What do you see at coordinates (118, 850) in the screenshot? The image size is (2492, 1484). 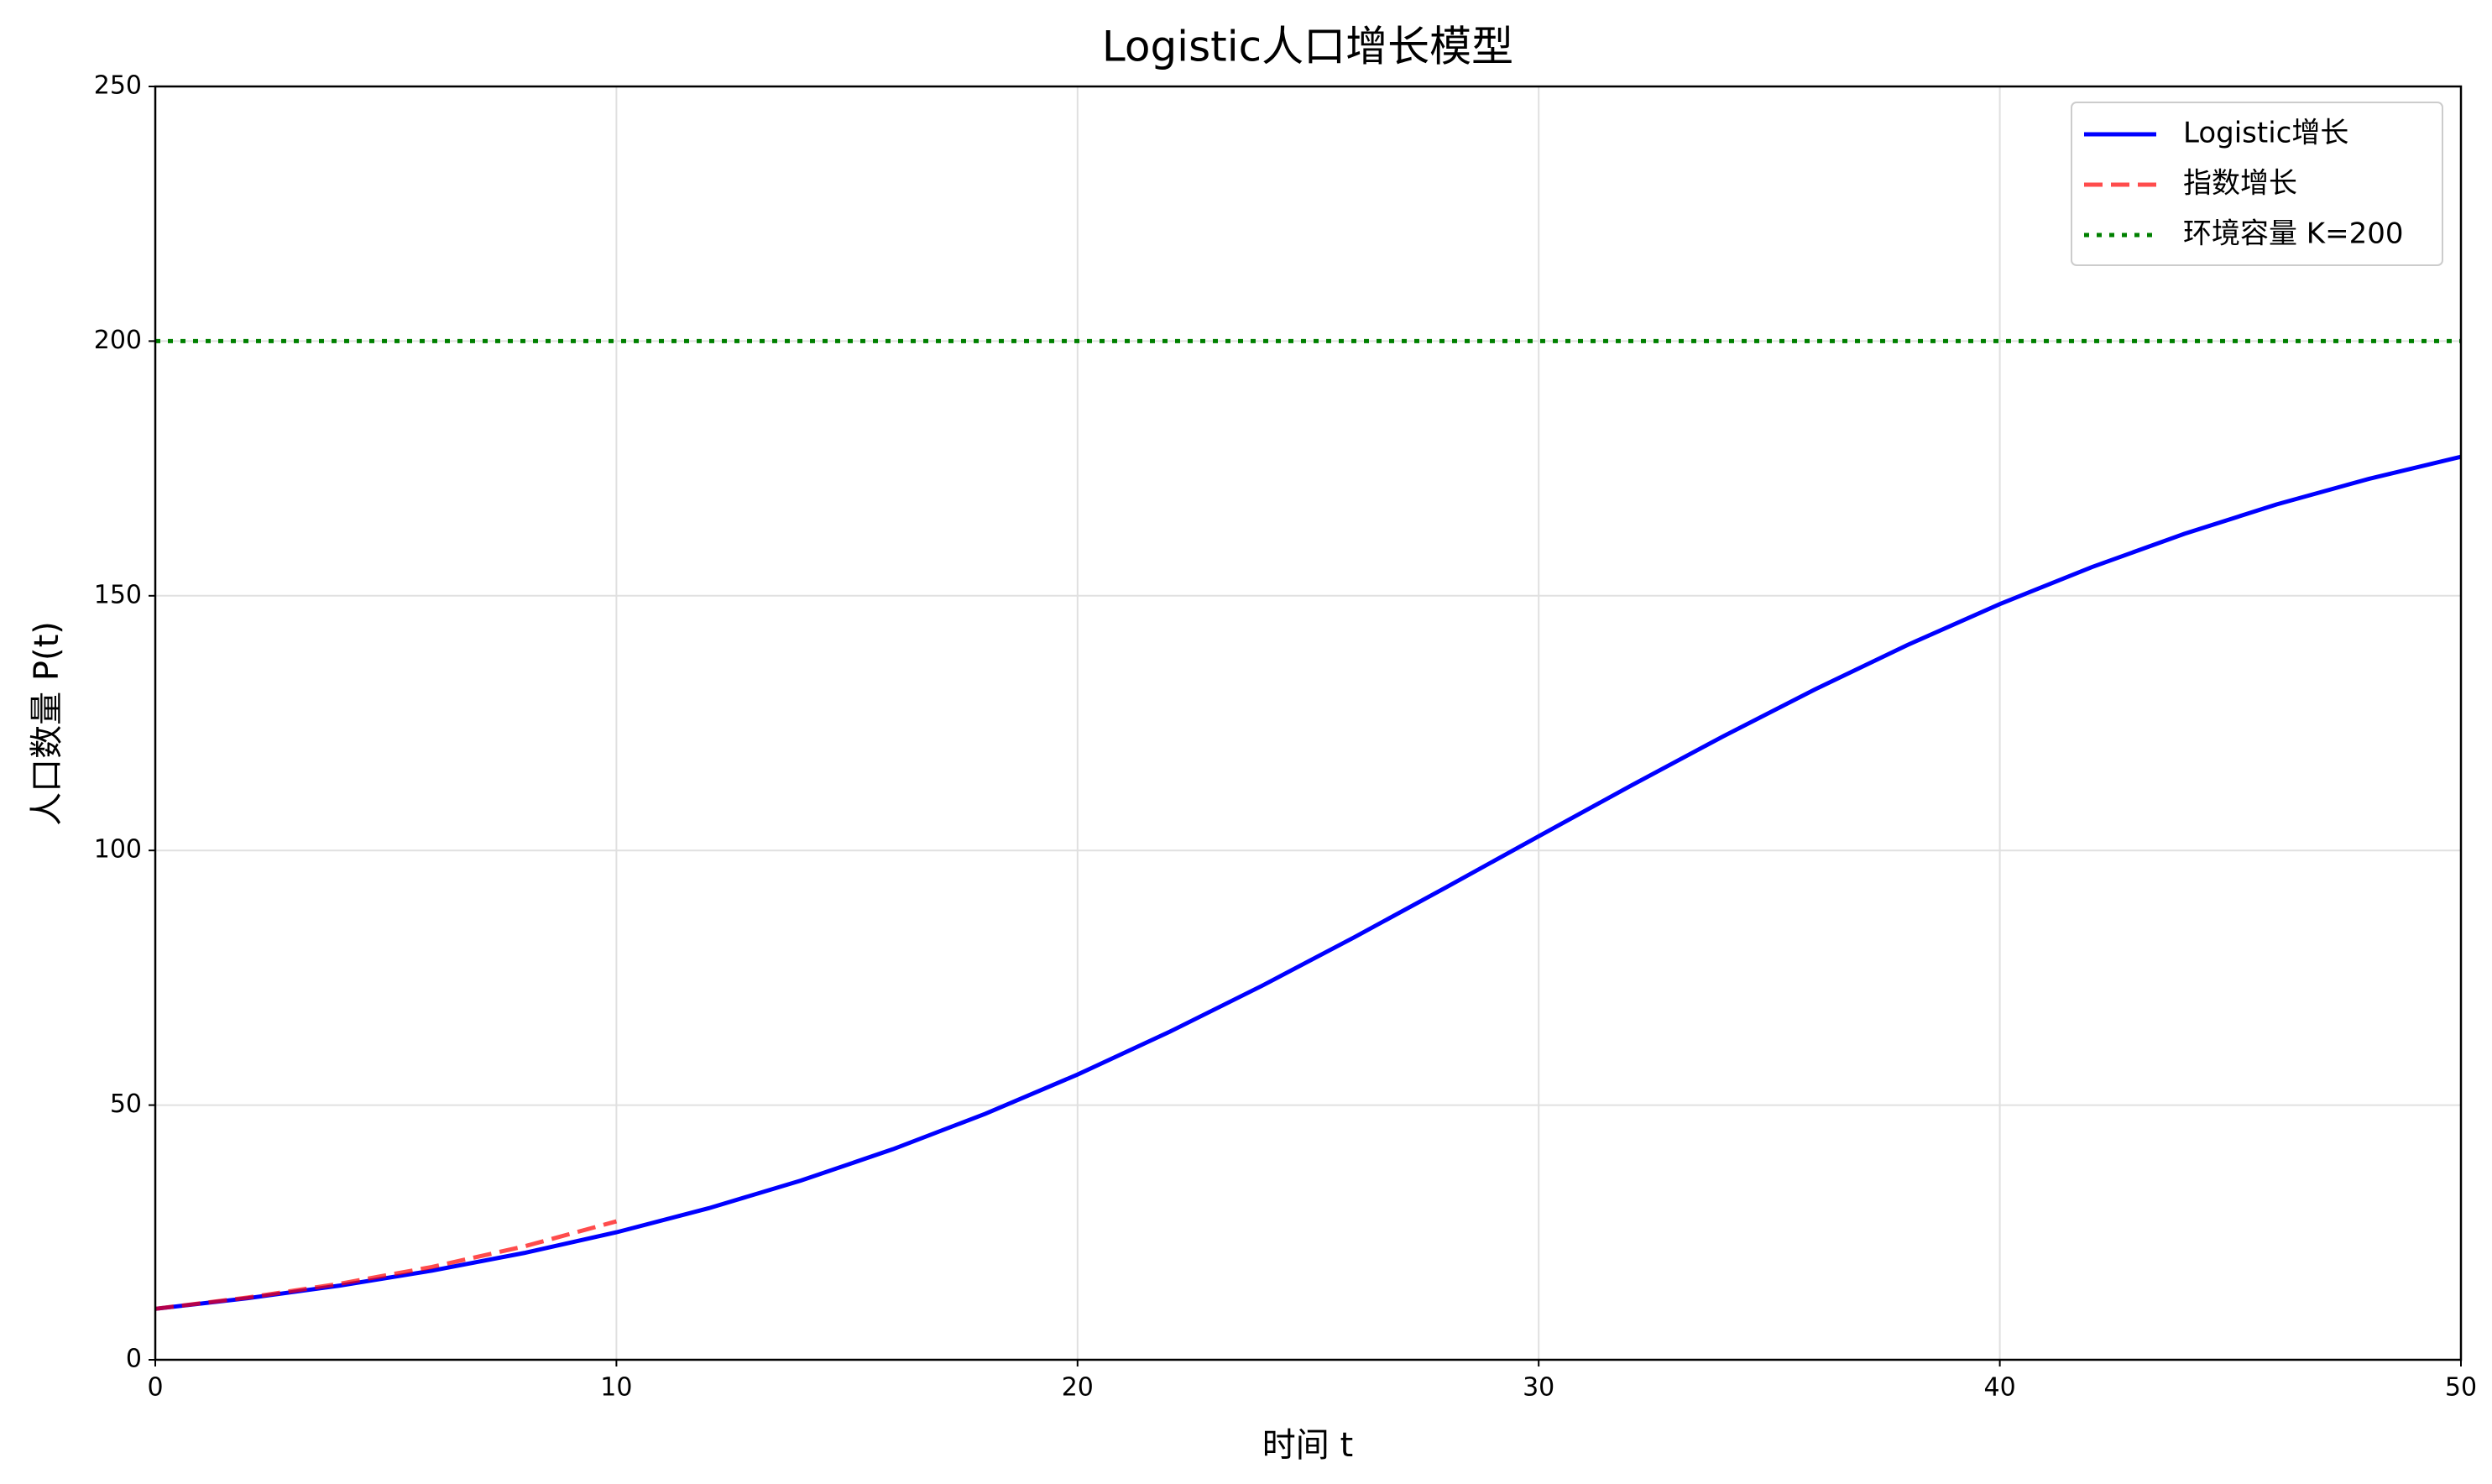 I see `y-tick-label: 100` at bounding box center [118, 850].